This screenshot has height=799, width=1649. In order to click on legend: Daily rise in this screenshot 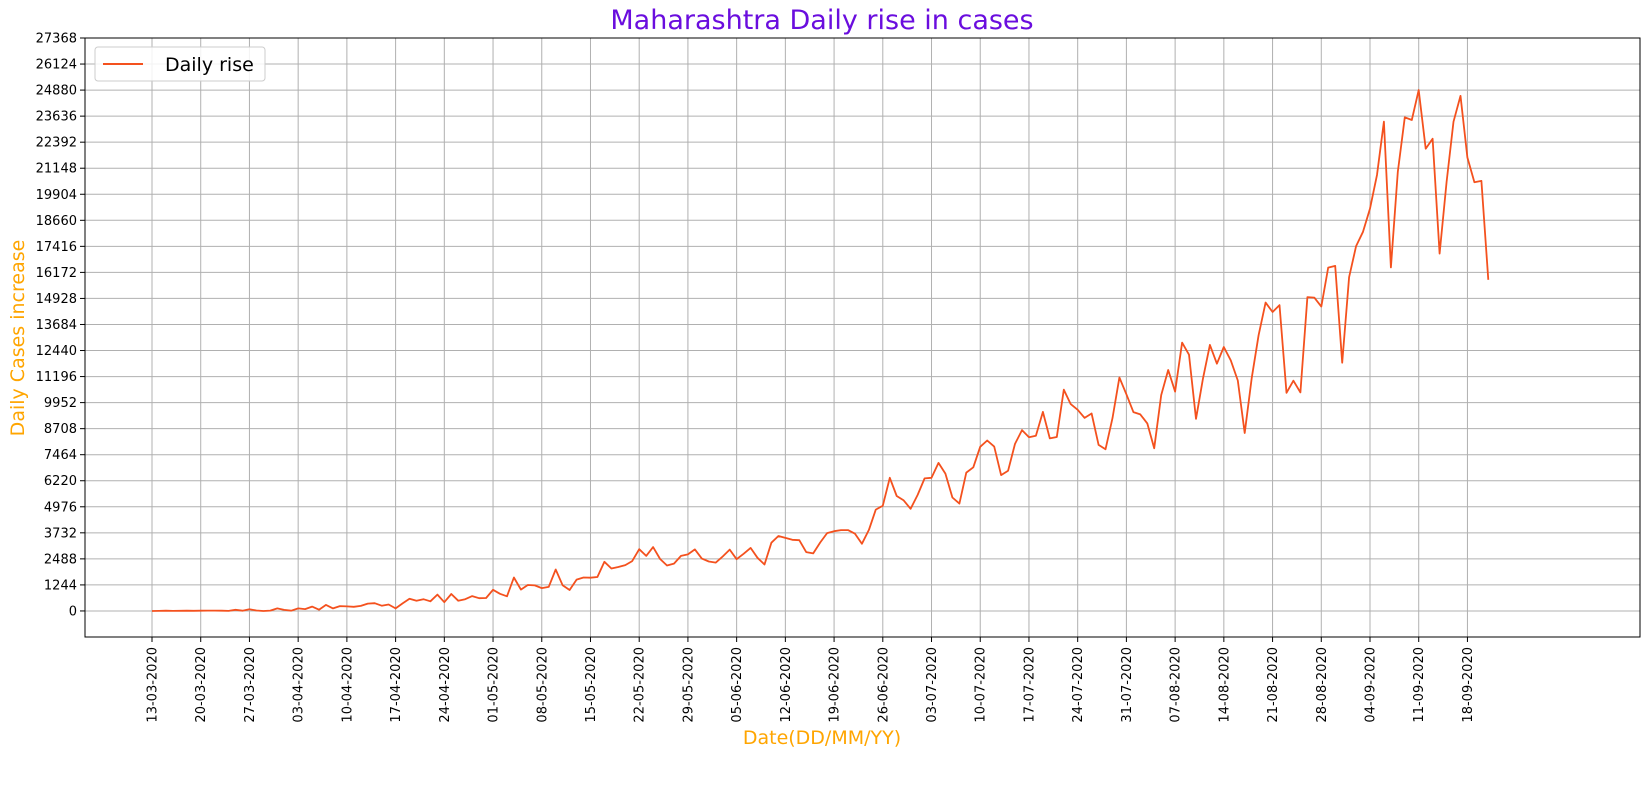, I will do `click(180, 64)`.